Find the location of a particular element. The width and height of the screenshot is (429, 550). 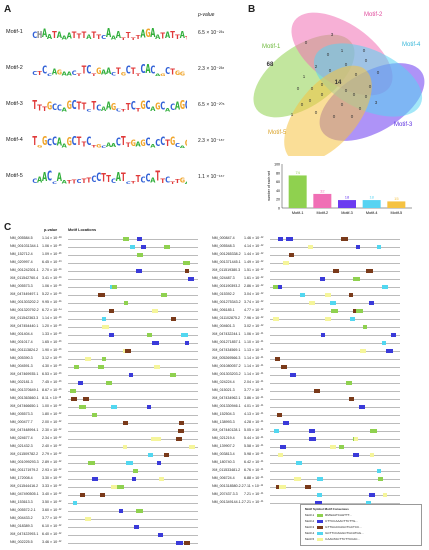

transcript-pvalue: 1.00 × 10⁻¹² is located at coordinates (52, 406).